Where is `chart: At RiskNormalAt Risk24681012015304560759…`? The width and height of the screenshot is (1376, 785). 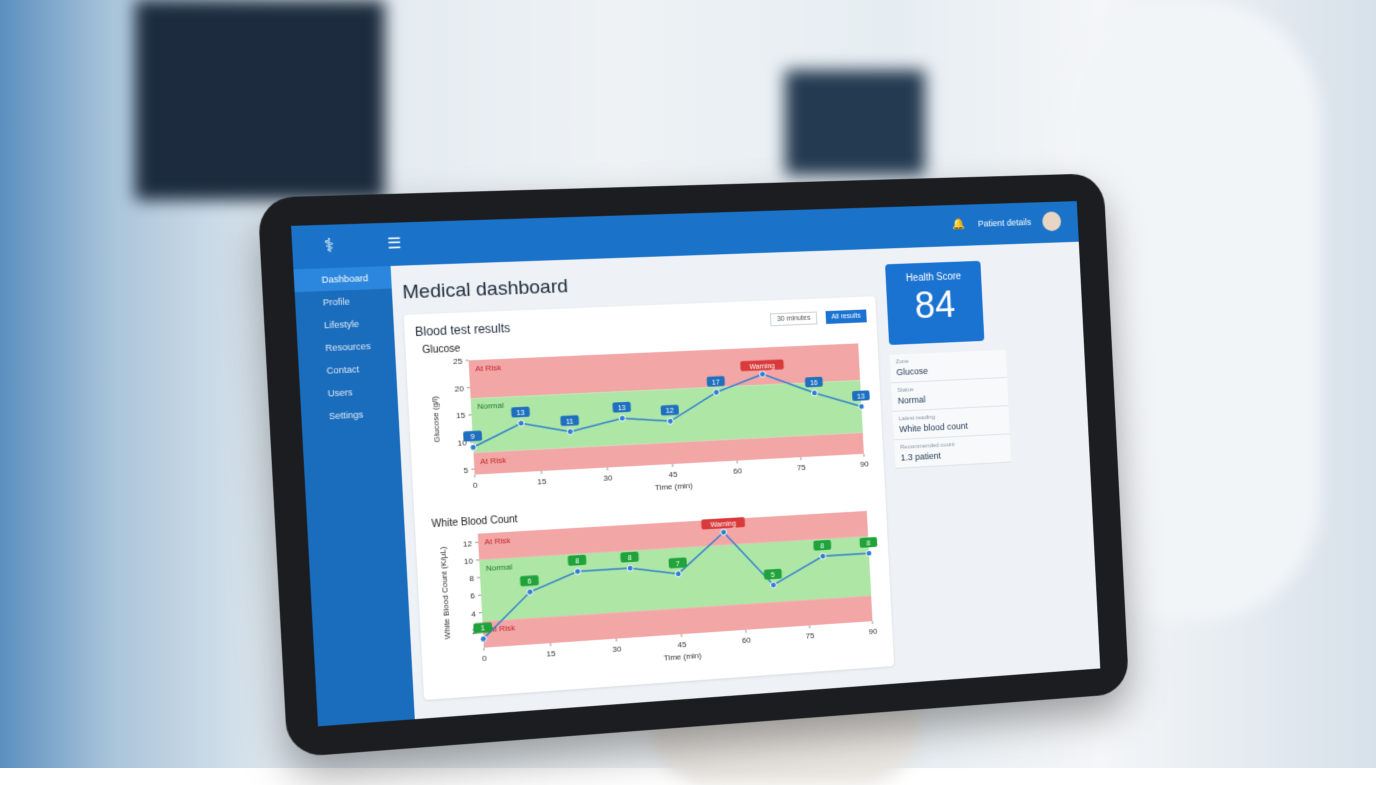
chart: At RiskNormalAt Risk24681012015304560759… is located at coordinates (655, 593).